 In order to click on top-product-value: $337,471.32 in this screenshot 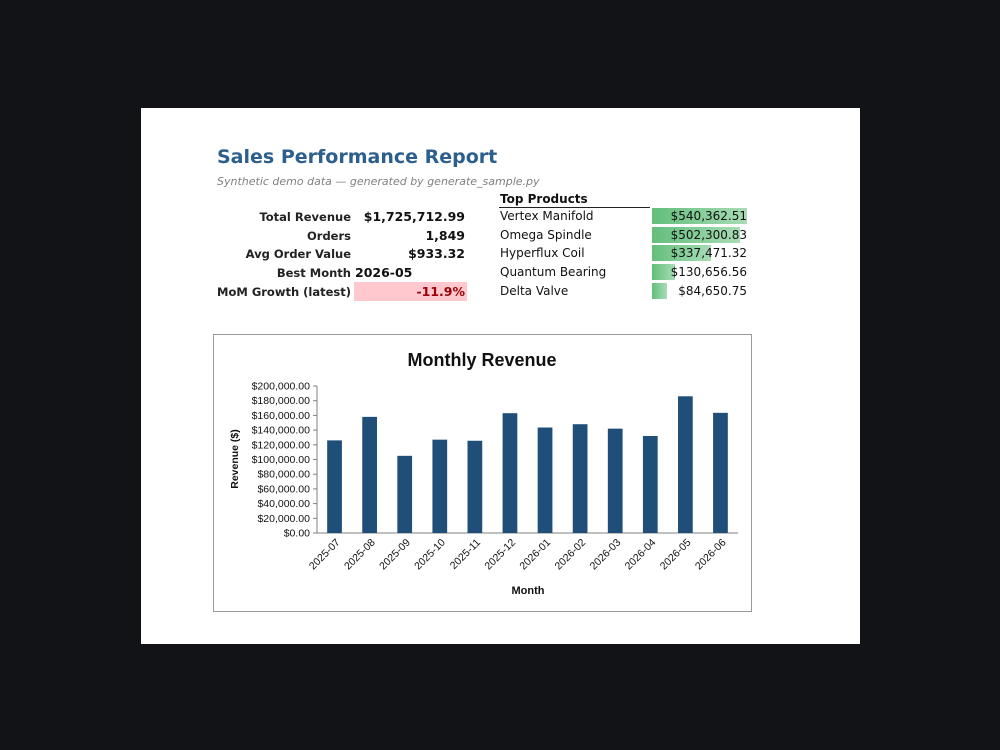, I will do `click(708, 253)`.